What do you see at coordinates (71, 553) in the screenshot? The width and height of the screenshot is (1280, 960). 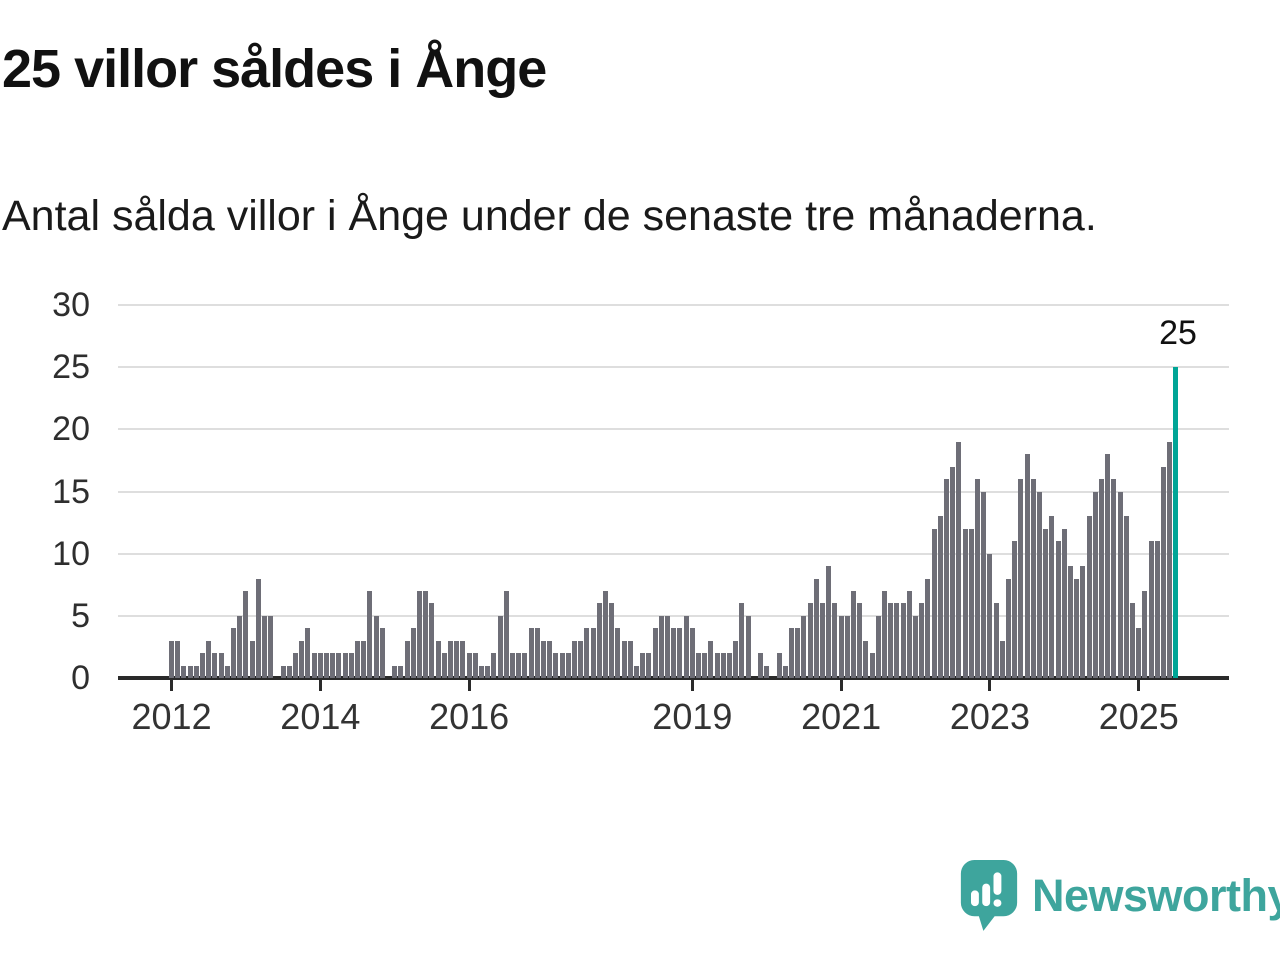 I see `y-axis-label: 10` at bounding box center [71, 553].